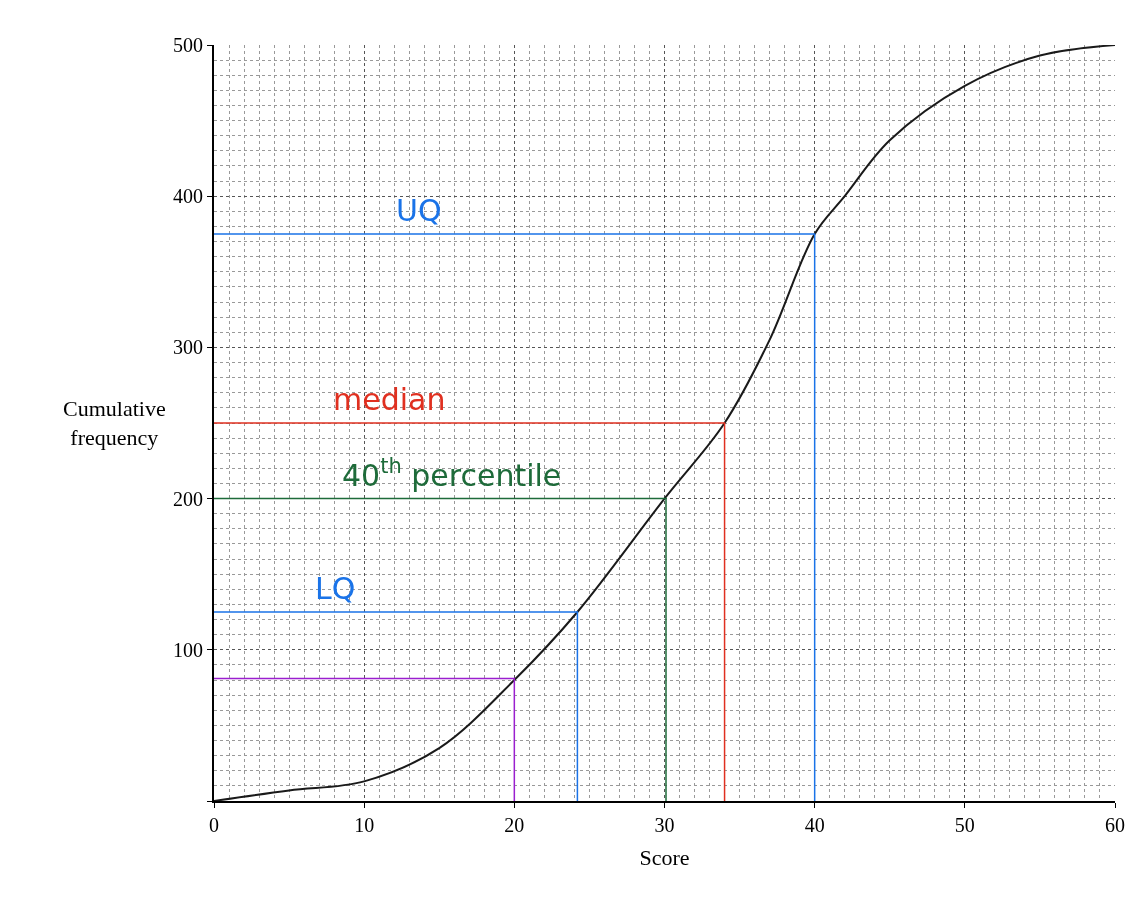 The height and width of the screenshot is (900, 1140). I want to click on y-tick-label: 200, so click(188, 498).